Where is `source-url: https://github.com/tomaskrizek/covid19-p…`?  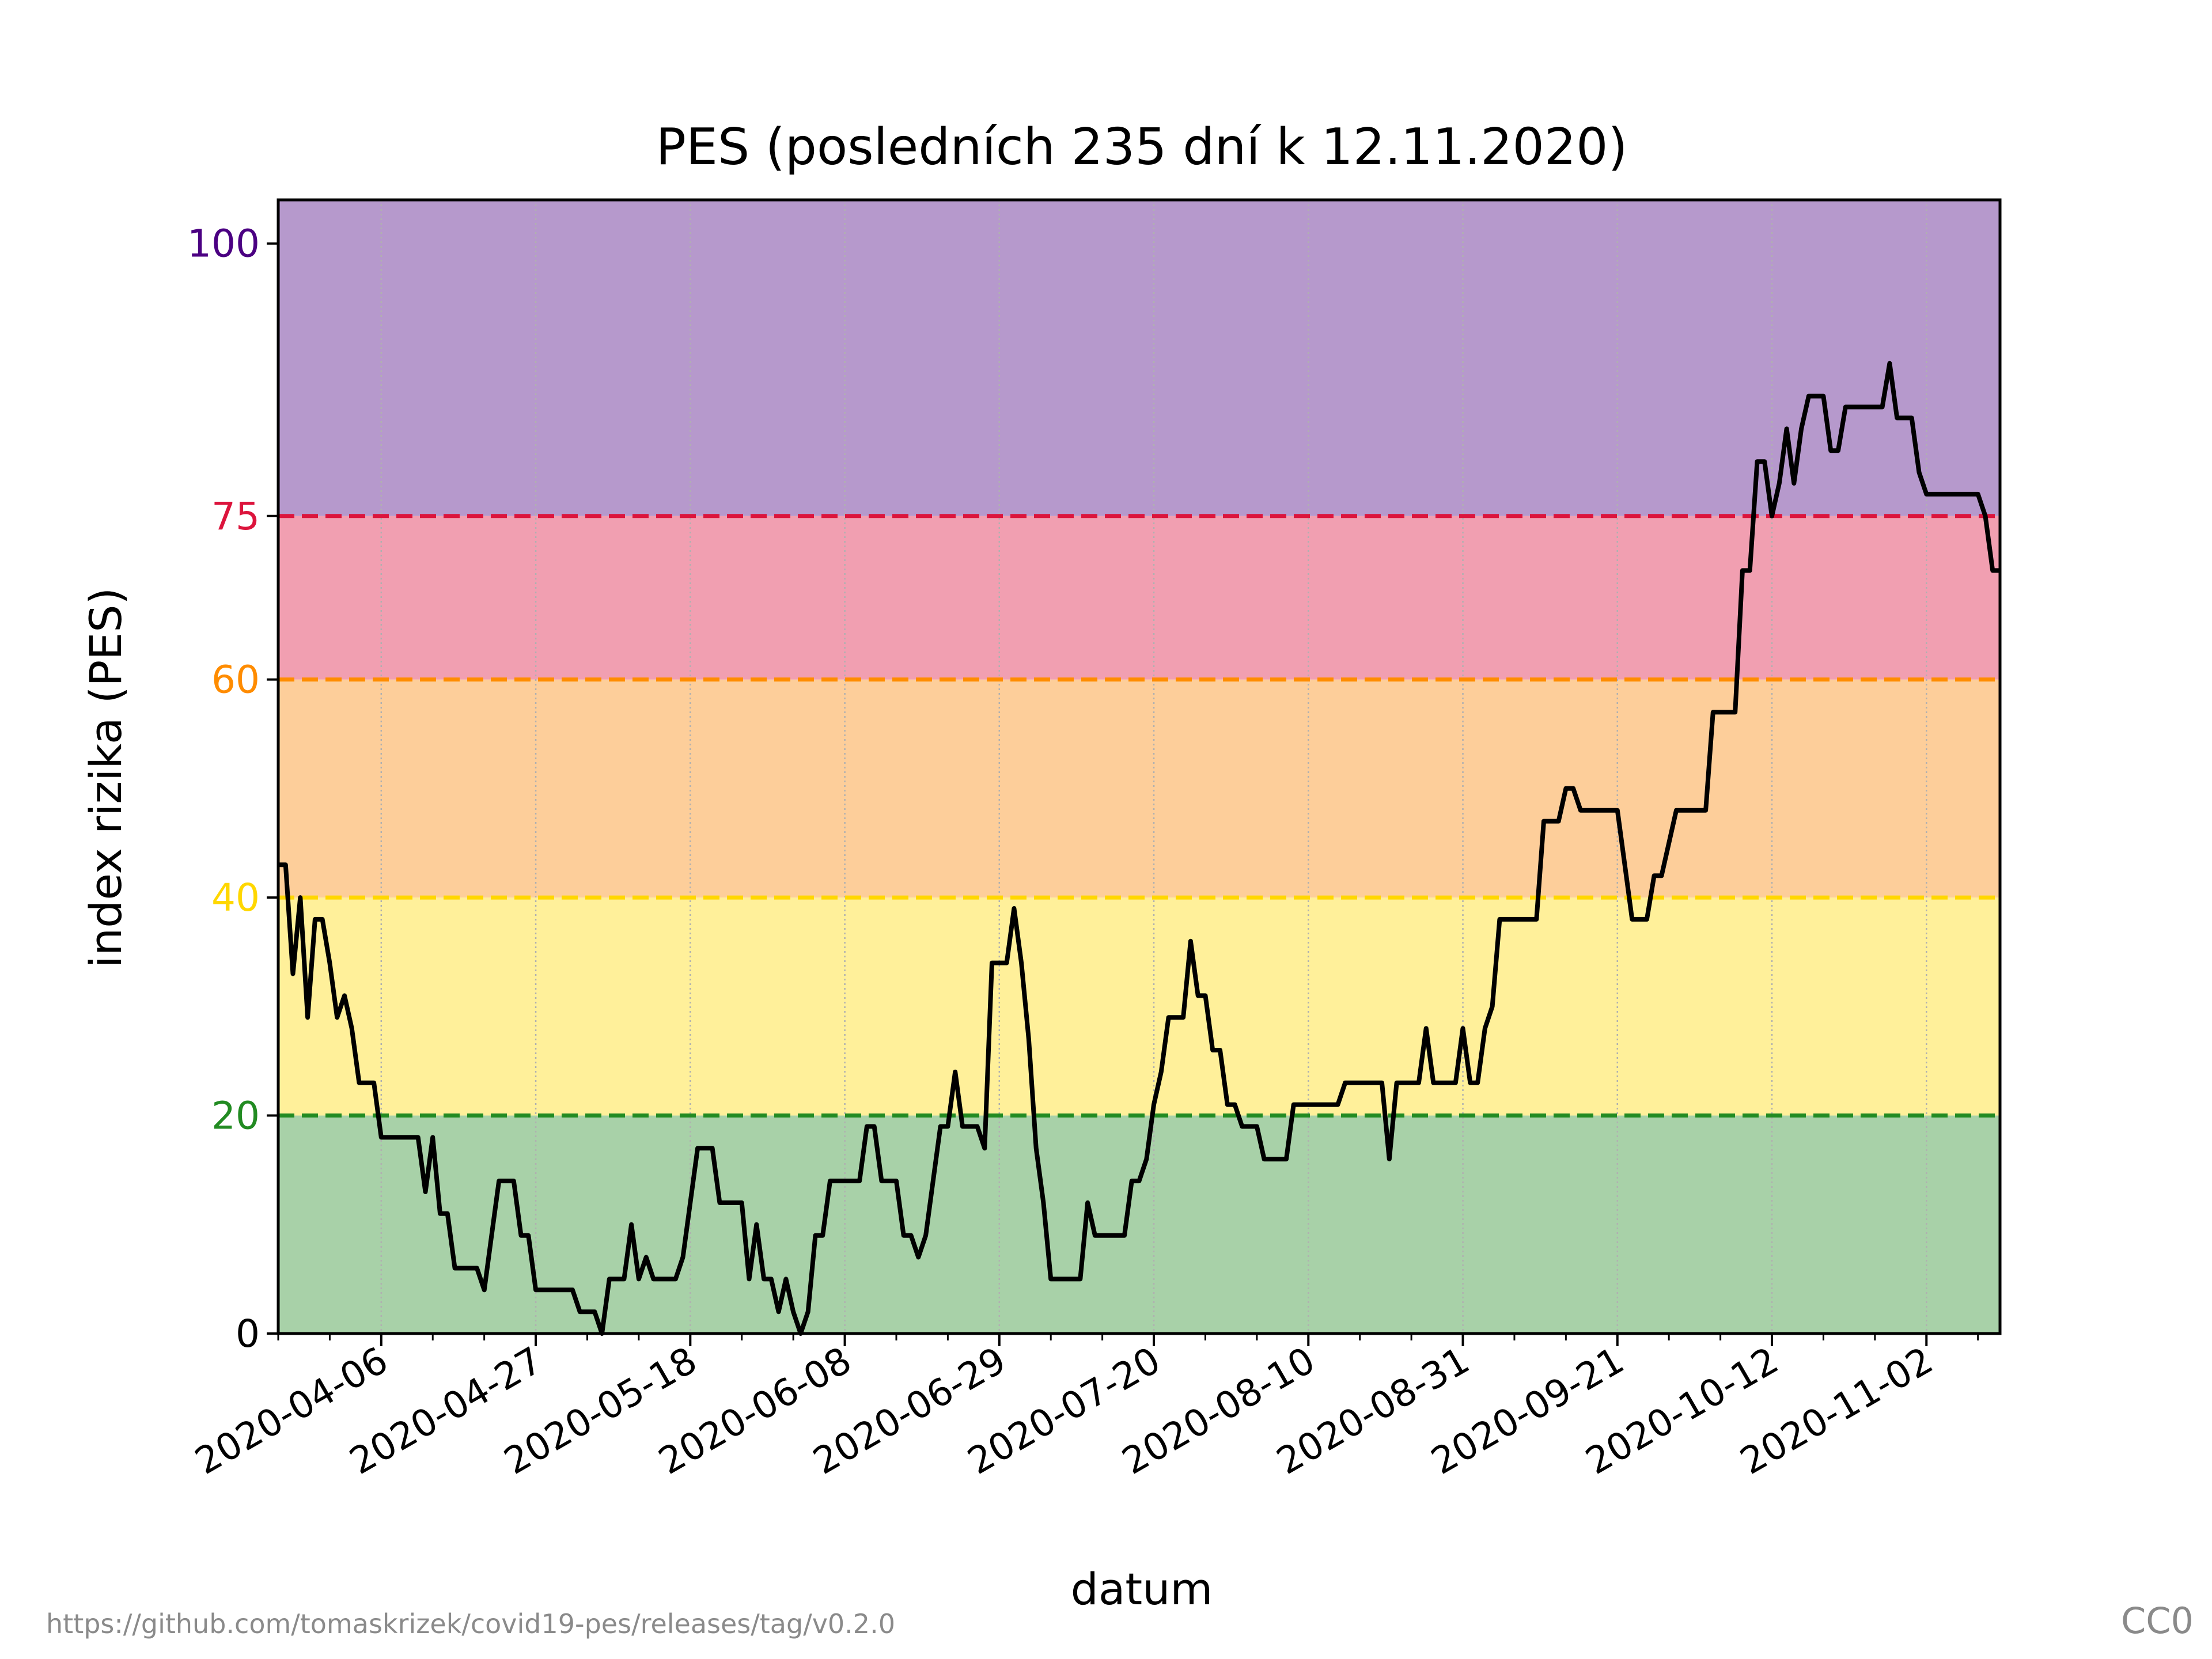
source-url: https://github.com/tomaskrizek/covid19-p… is located at coordinates (470, 1623).